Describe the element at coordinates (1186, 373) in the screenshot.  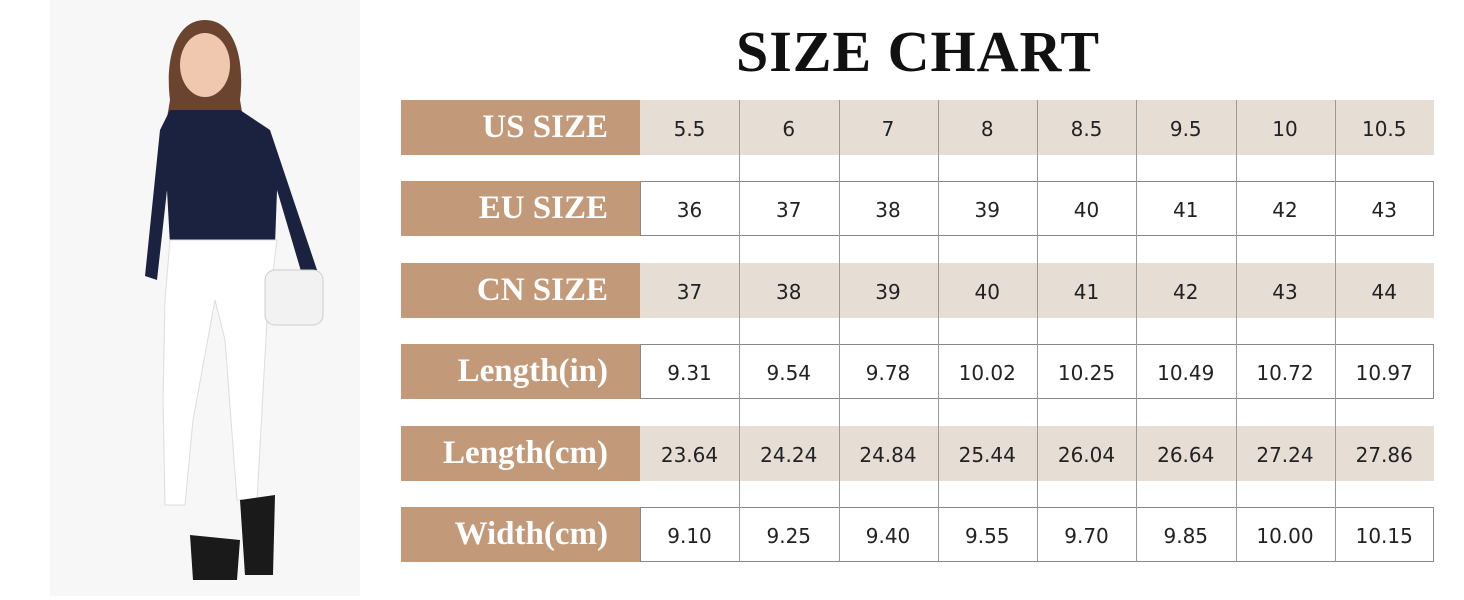
I see `cell: 10.49` at that location.